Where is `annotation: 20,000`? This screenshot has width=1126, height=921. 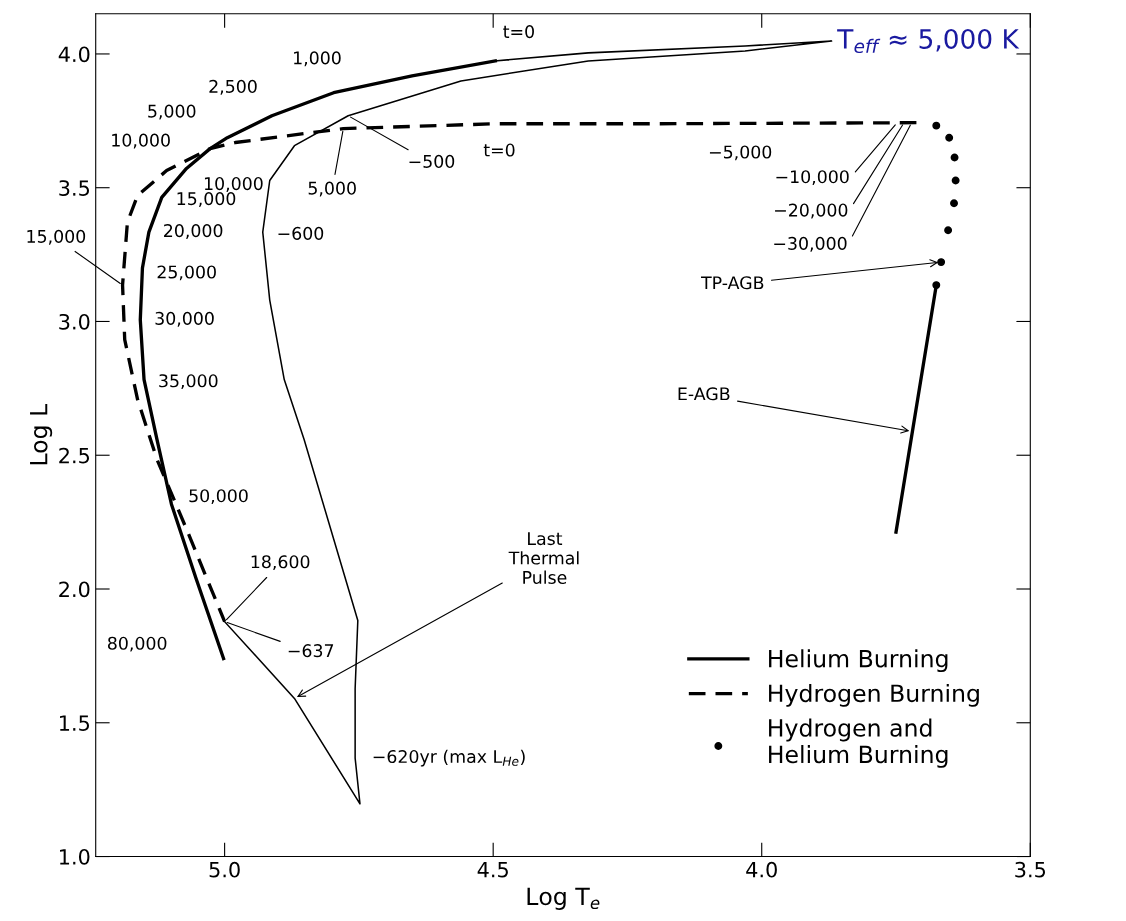 annotation: 20,000 is located at coordinates (193, 231).